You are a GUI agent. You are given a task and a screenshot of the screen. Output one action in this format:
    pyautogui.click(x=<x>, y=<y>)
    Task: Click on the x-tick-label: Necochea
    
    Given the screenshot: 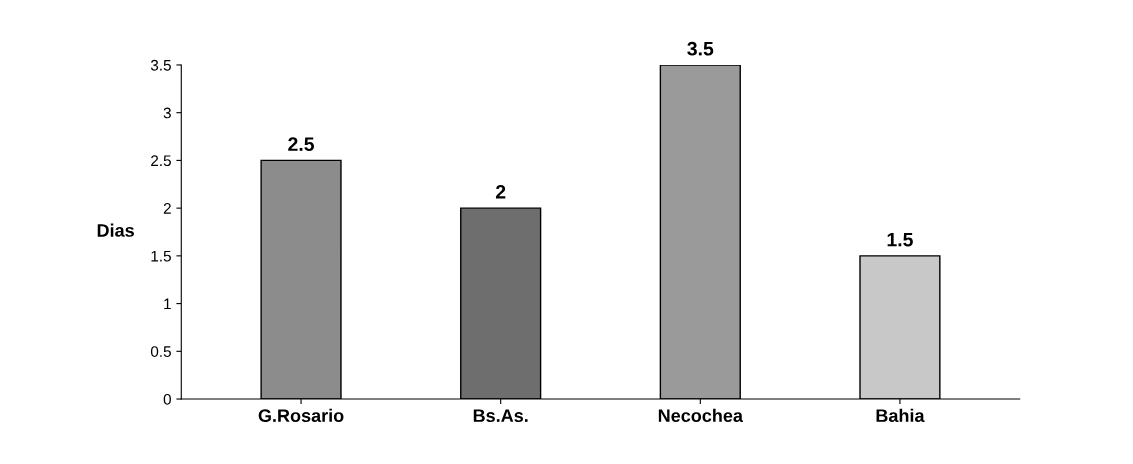 What is the action you would take?
    pyautogui.click(x=701, y=415)
    